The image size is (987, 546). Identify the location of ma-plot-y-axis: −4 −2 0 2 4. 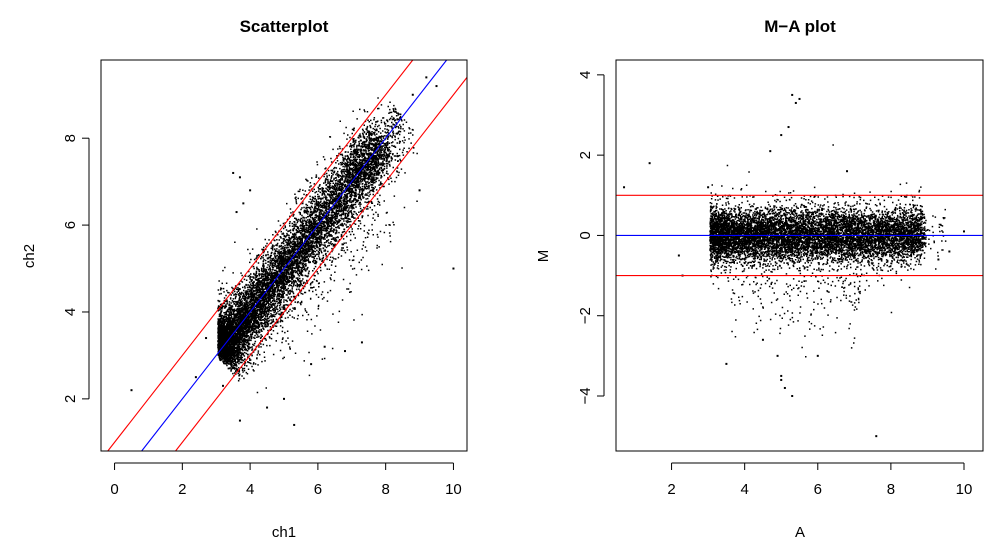
(591, 238).